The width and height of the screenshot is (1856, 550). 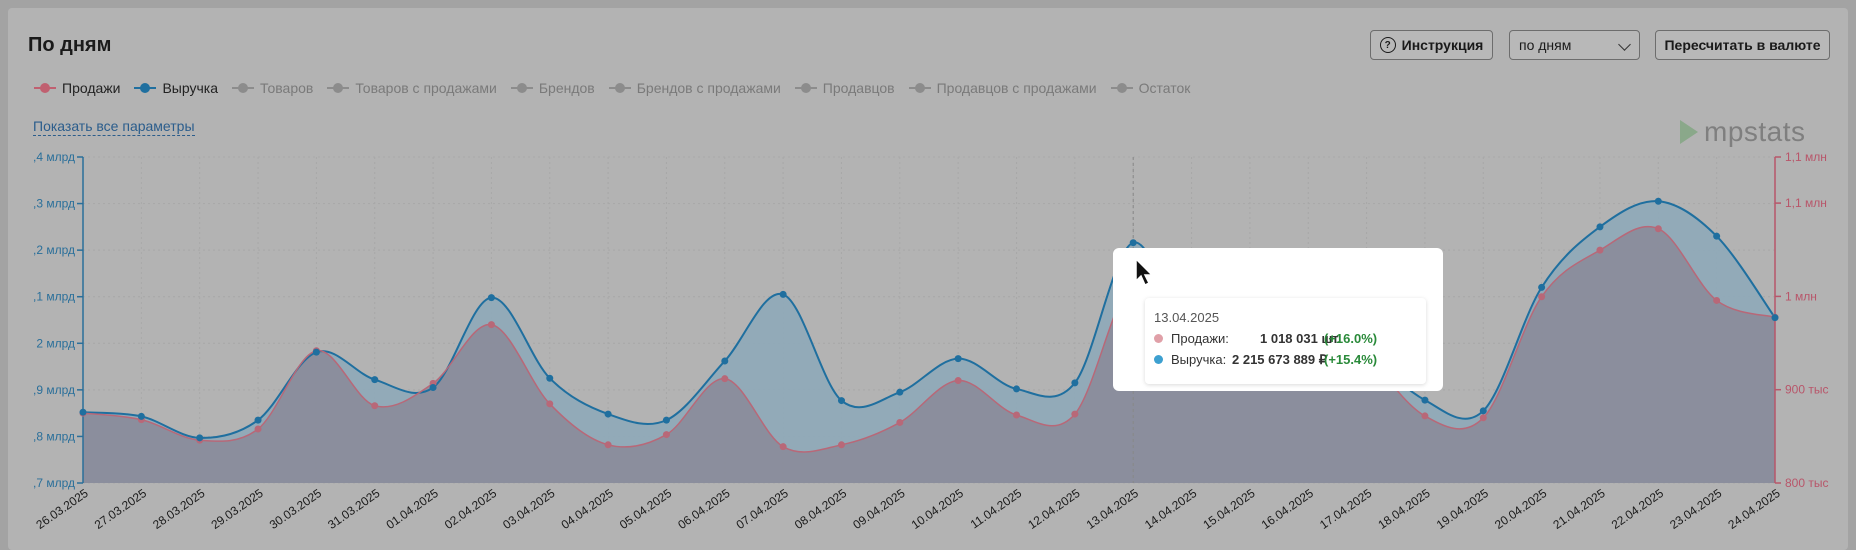 I want to click on period-select-value: по дням, so click(x=1545, y=45).